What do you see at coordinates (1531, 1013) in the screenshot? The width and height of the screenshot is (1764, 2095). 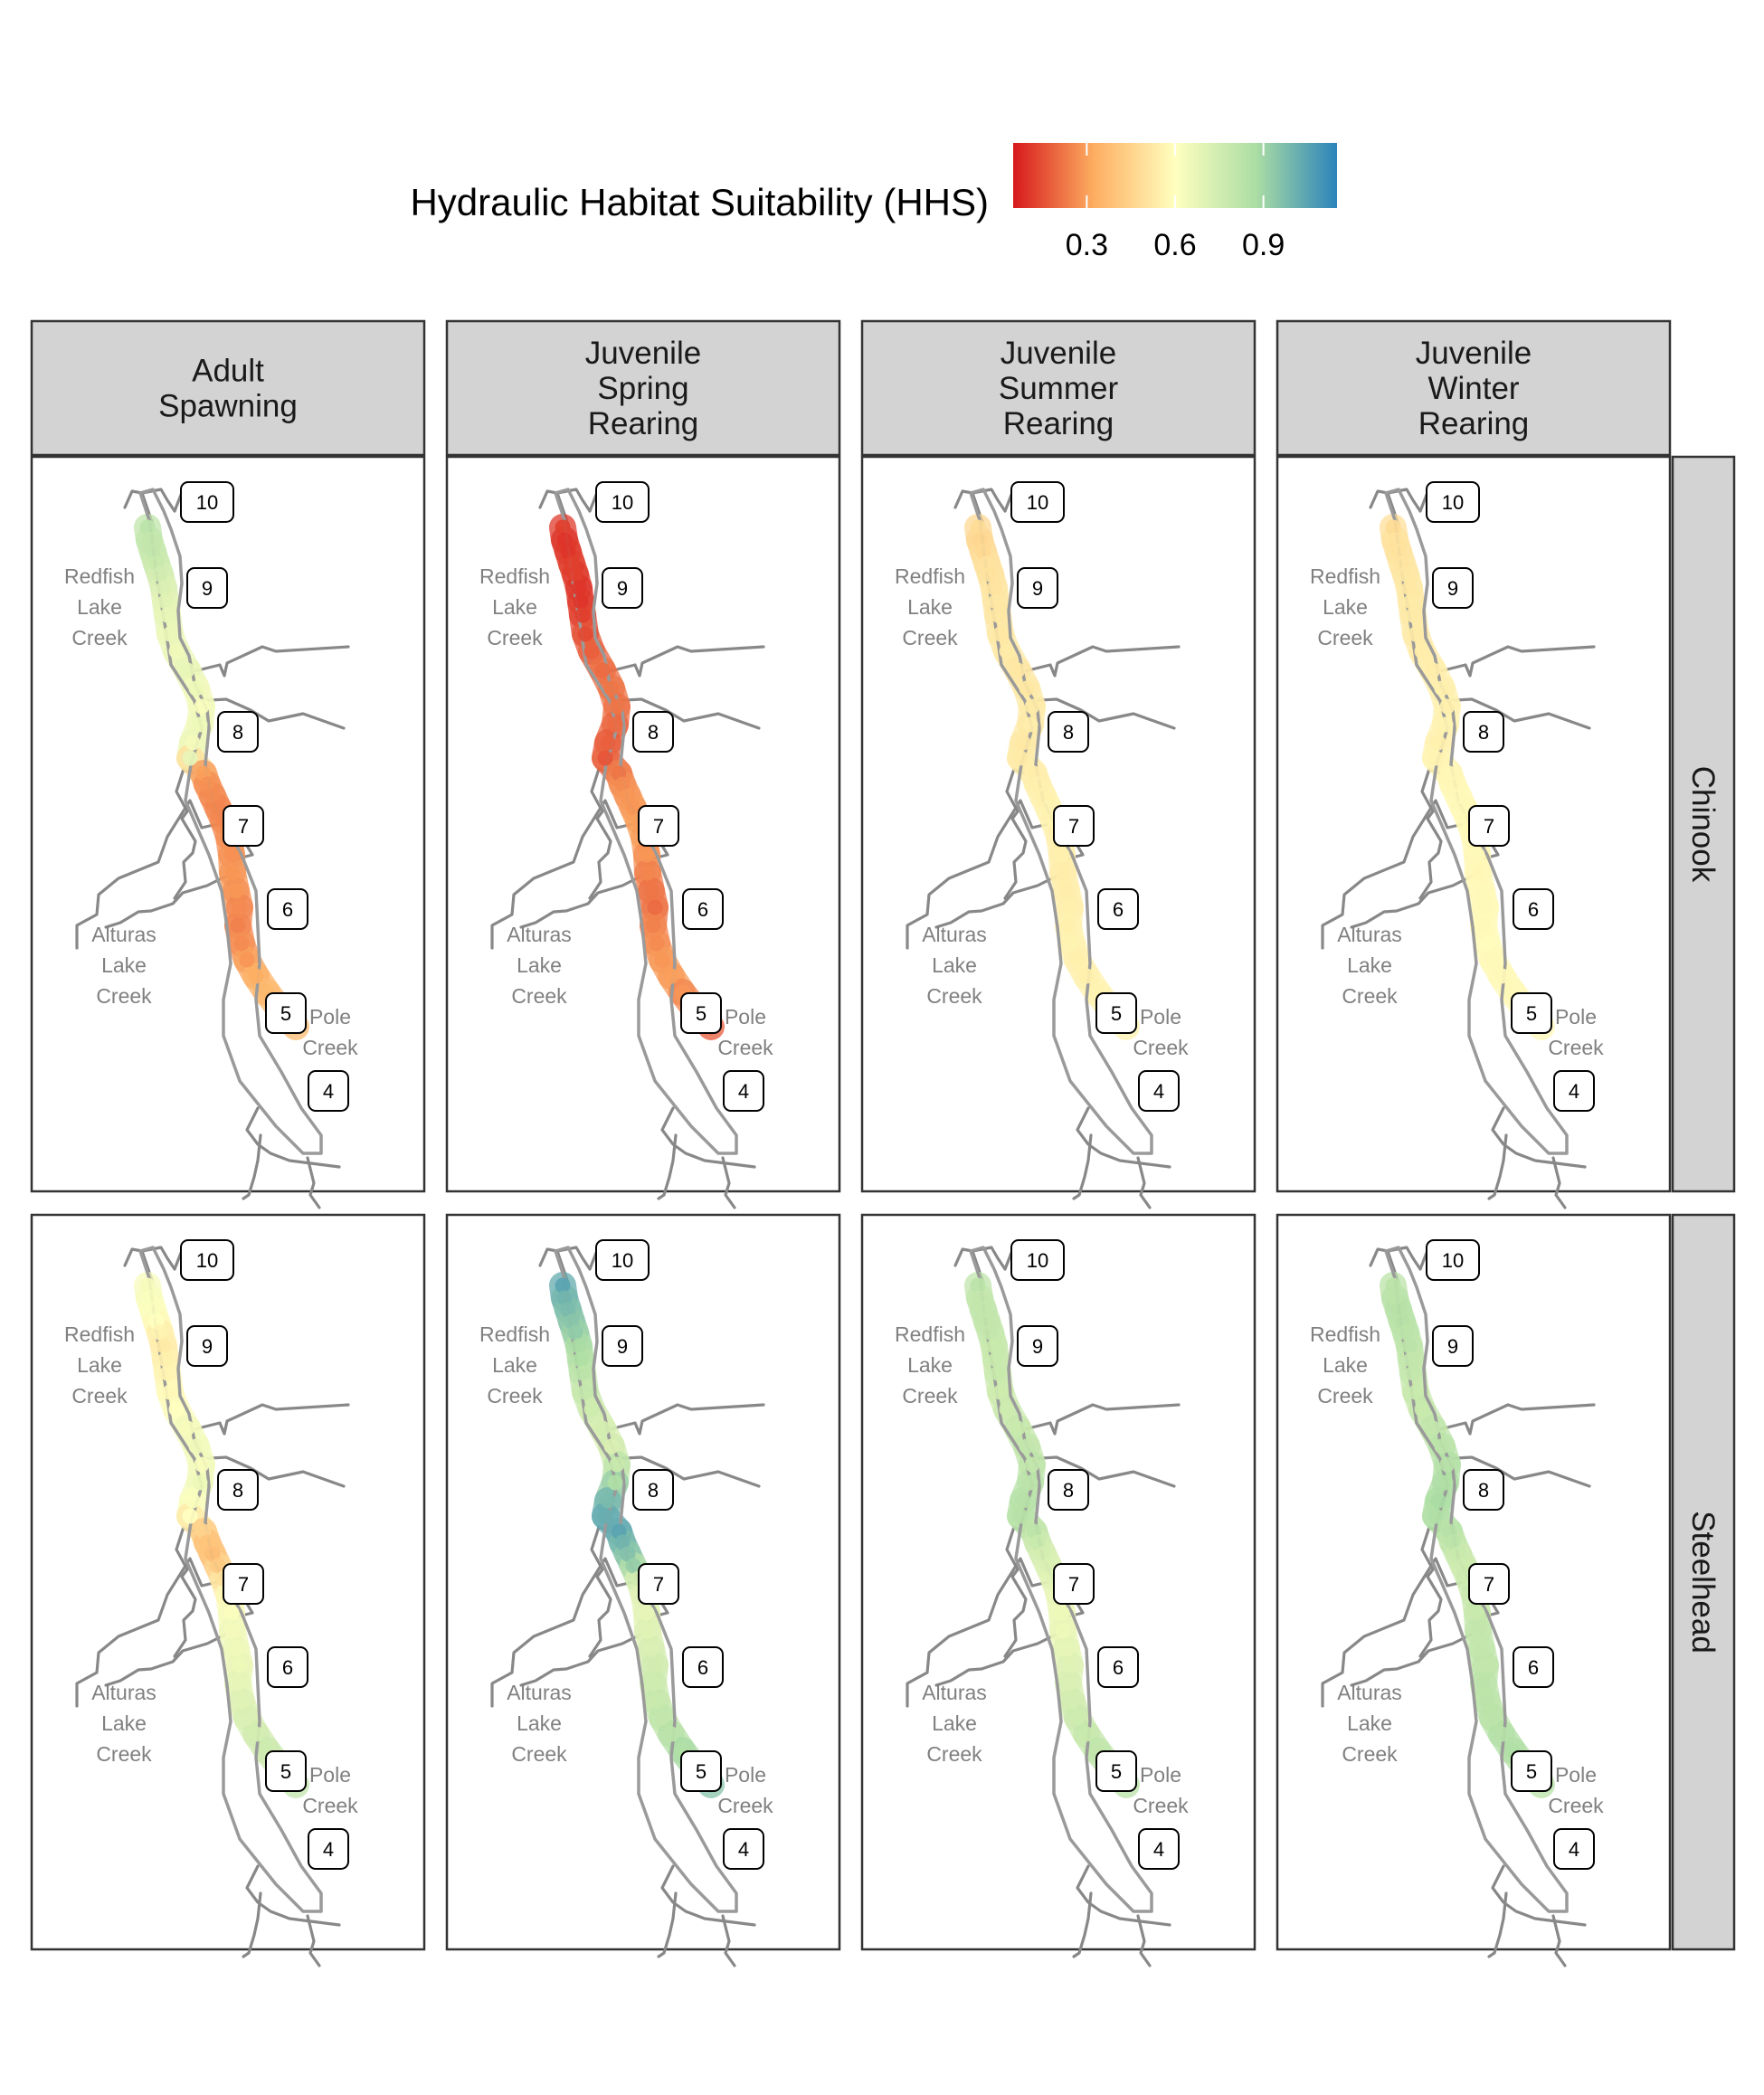 I see `reach-label: 5` at bounding box center [1531, 1013].